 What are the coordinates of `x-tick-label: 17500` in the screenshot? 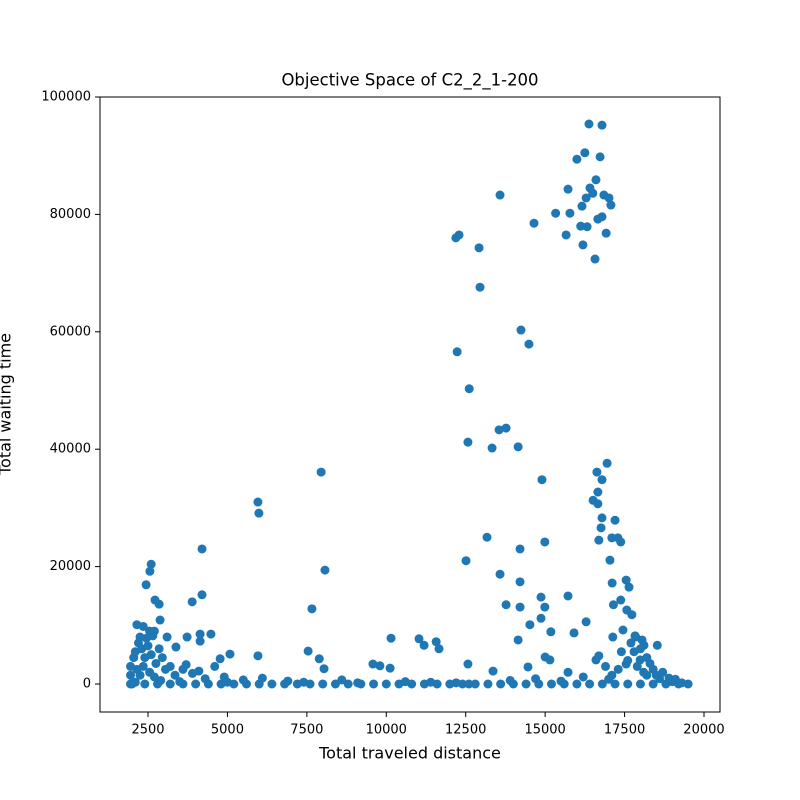 It's located at (624, 730).